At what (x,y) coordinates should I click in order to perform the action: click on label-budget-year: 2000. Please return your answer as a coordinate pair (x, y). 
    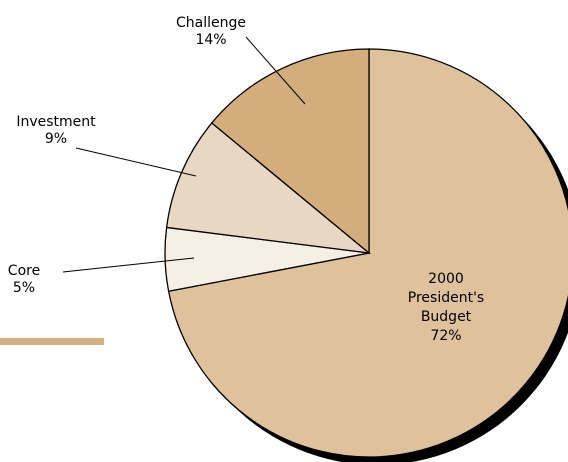
    Looking at the image, I should click on (446, 279).